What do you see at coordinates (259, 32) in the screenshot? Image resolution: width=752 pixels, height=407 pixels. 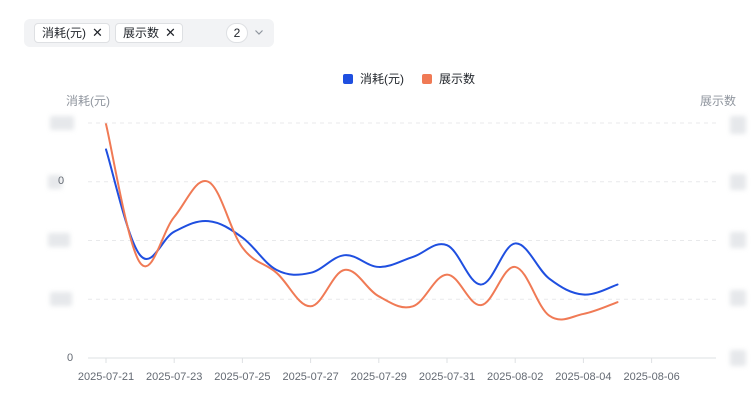 I see `chevron-down-icon` at bounding box center [259, 32].